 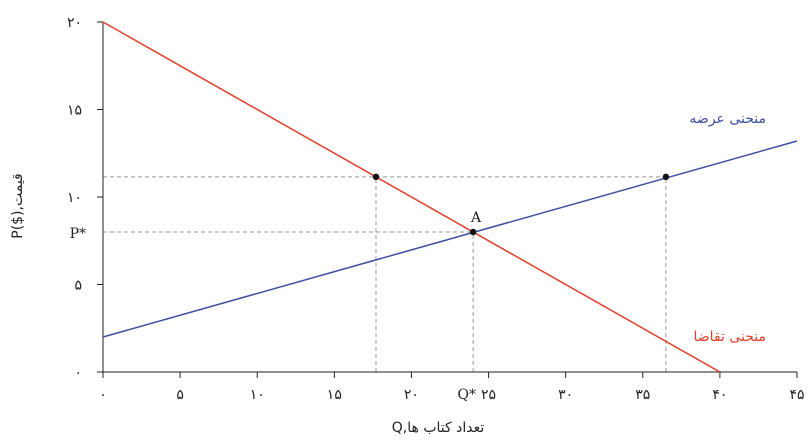 I want to click on x-tick-label: ۲۵, so click(x=488, y=395).